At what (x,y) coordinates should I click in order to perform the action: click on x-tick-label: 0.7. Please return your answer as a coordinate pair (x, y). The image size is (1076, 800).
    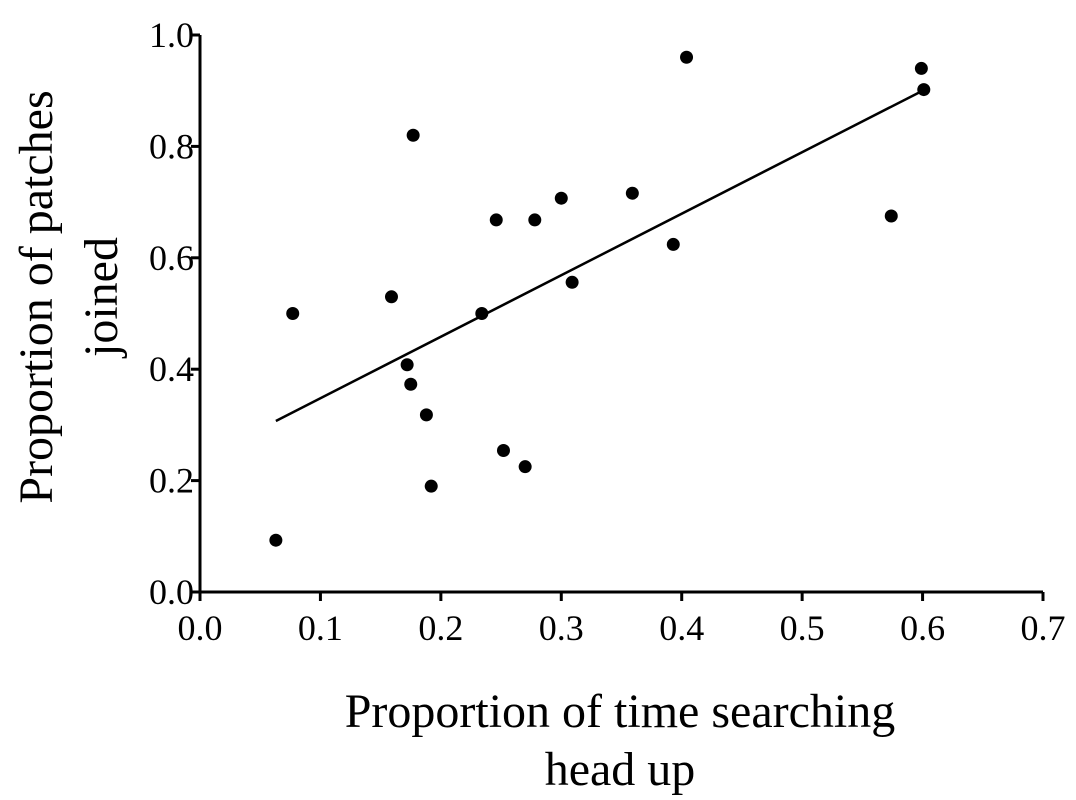
    Looking at the image, I should click on (1043, 628).